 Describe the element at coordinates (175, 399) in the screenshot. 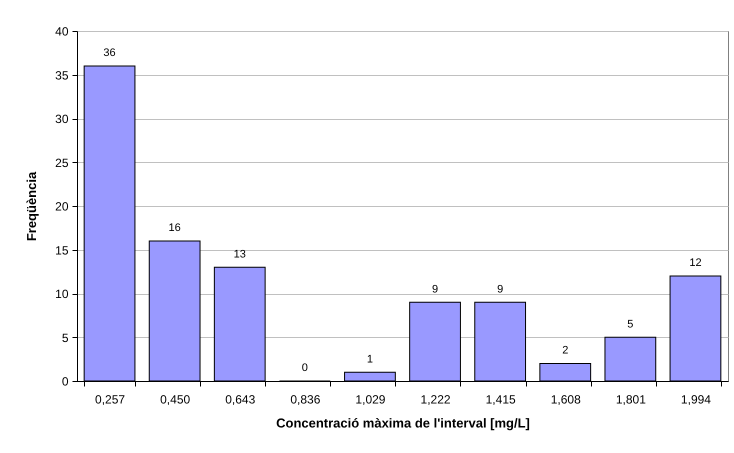

I see `x-tick-label: 0,450` at that location.